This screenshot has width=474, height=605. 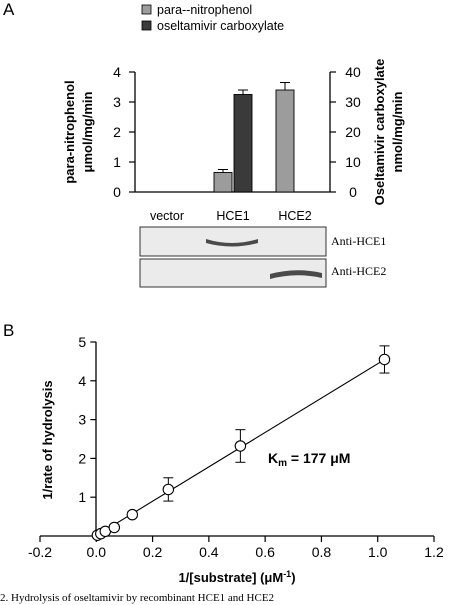 What do you see at coordinates (353, 102) in the screenshot?
I see `bar-right-tick-label: 30` at bounding box center [353, 102].